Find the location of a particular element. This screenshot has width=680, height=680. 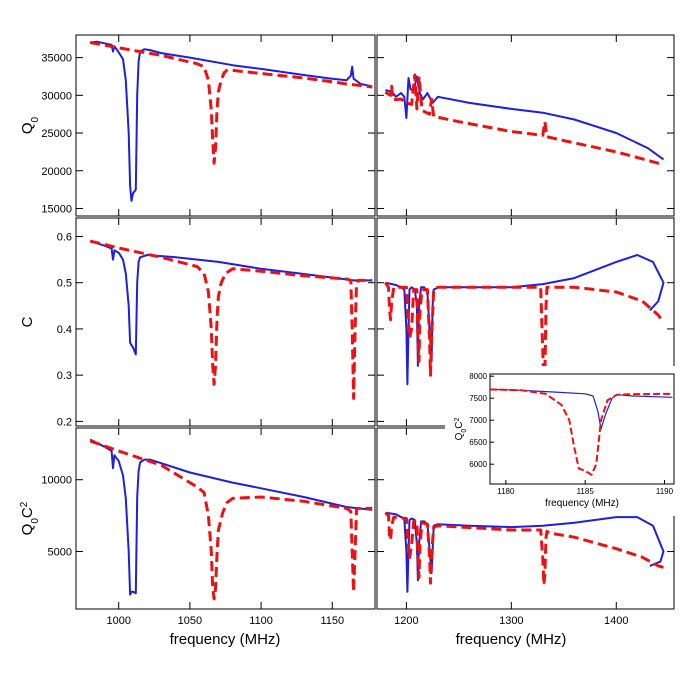

y-axis-label-row0: Q0 is located at coordinates (30, 125).